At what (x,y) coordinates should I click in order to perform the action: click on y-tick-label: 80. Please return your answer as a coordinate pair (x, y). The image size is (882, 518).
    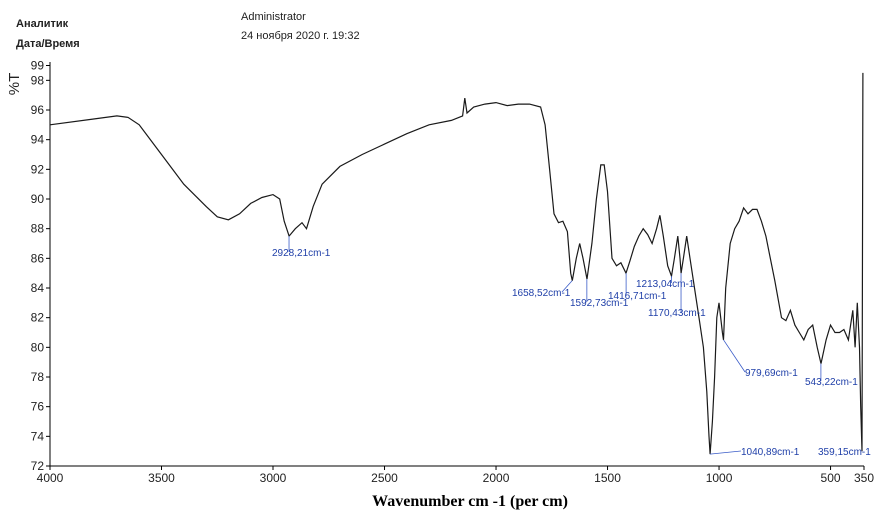
    Looking at the image, I should click on (38, 347).